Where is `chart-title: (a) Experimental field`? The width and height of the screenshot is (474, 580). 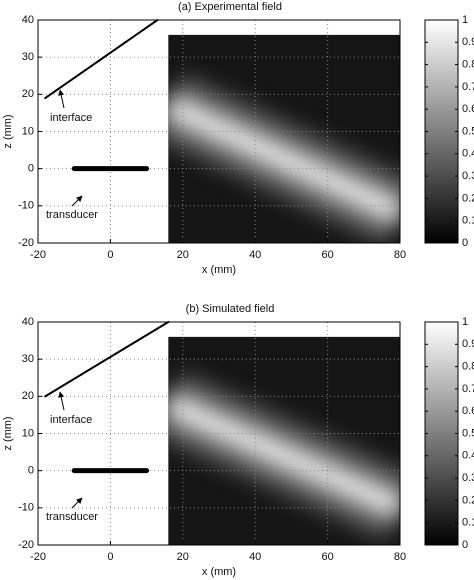
chart-title: (a) Experimental field is located at coordinates (230, 7).